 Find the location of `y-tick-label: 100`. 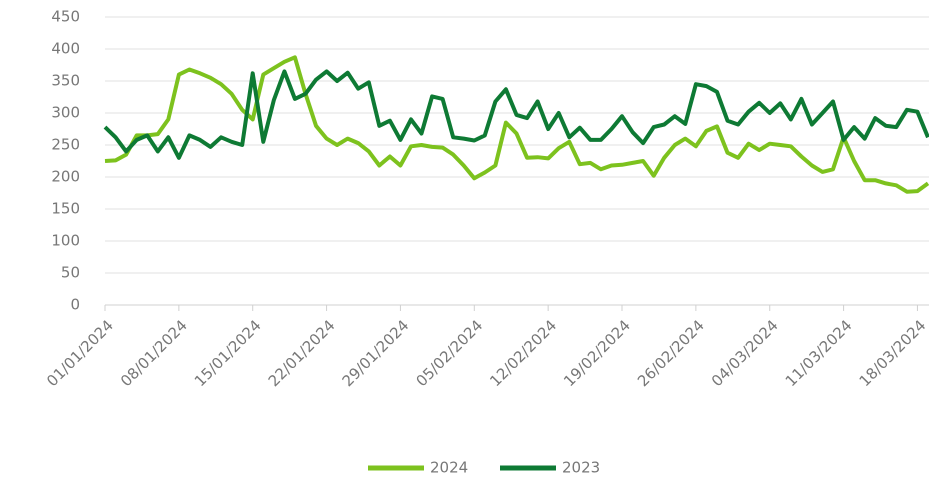

y-tick-label: 100 is located at coordinates (65, 241).